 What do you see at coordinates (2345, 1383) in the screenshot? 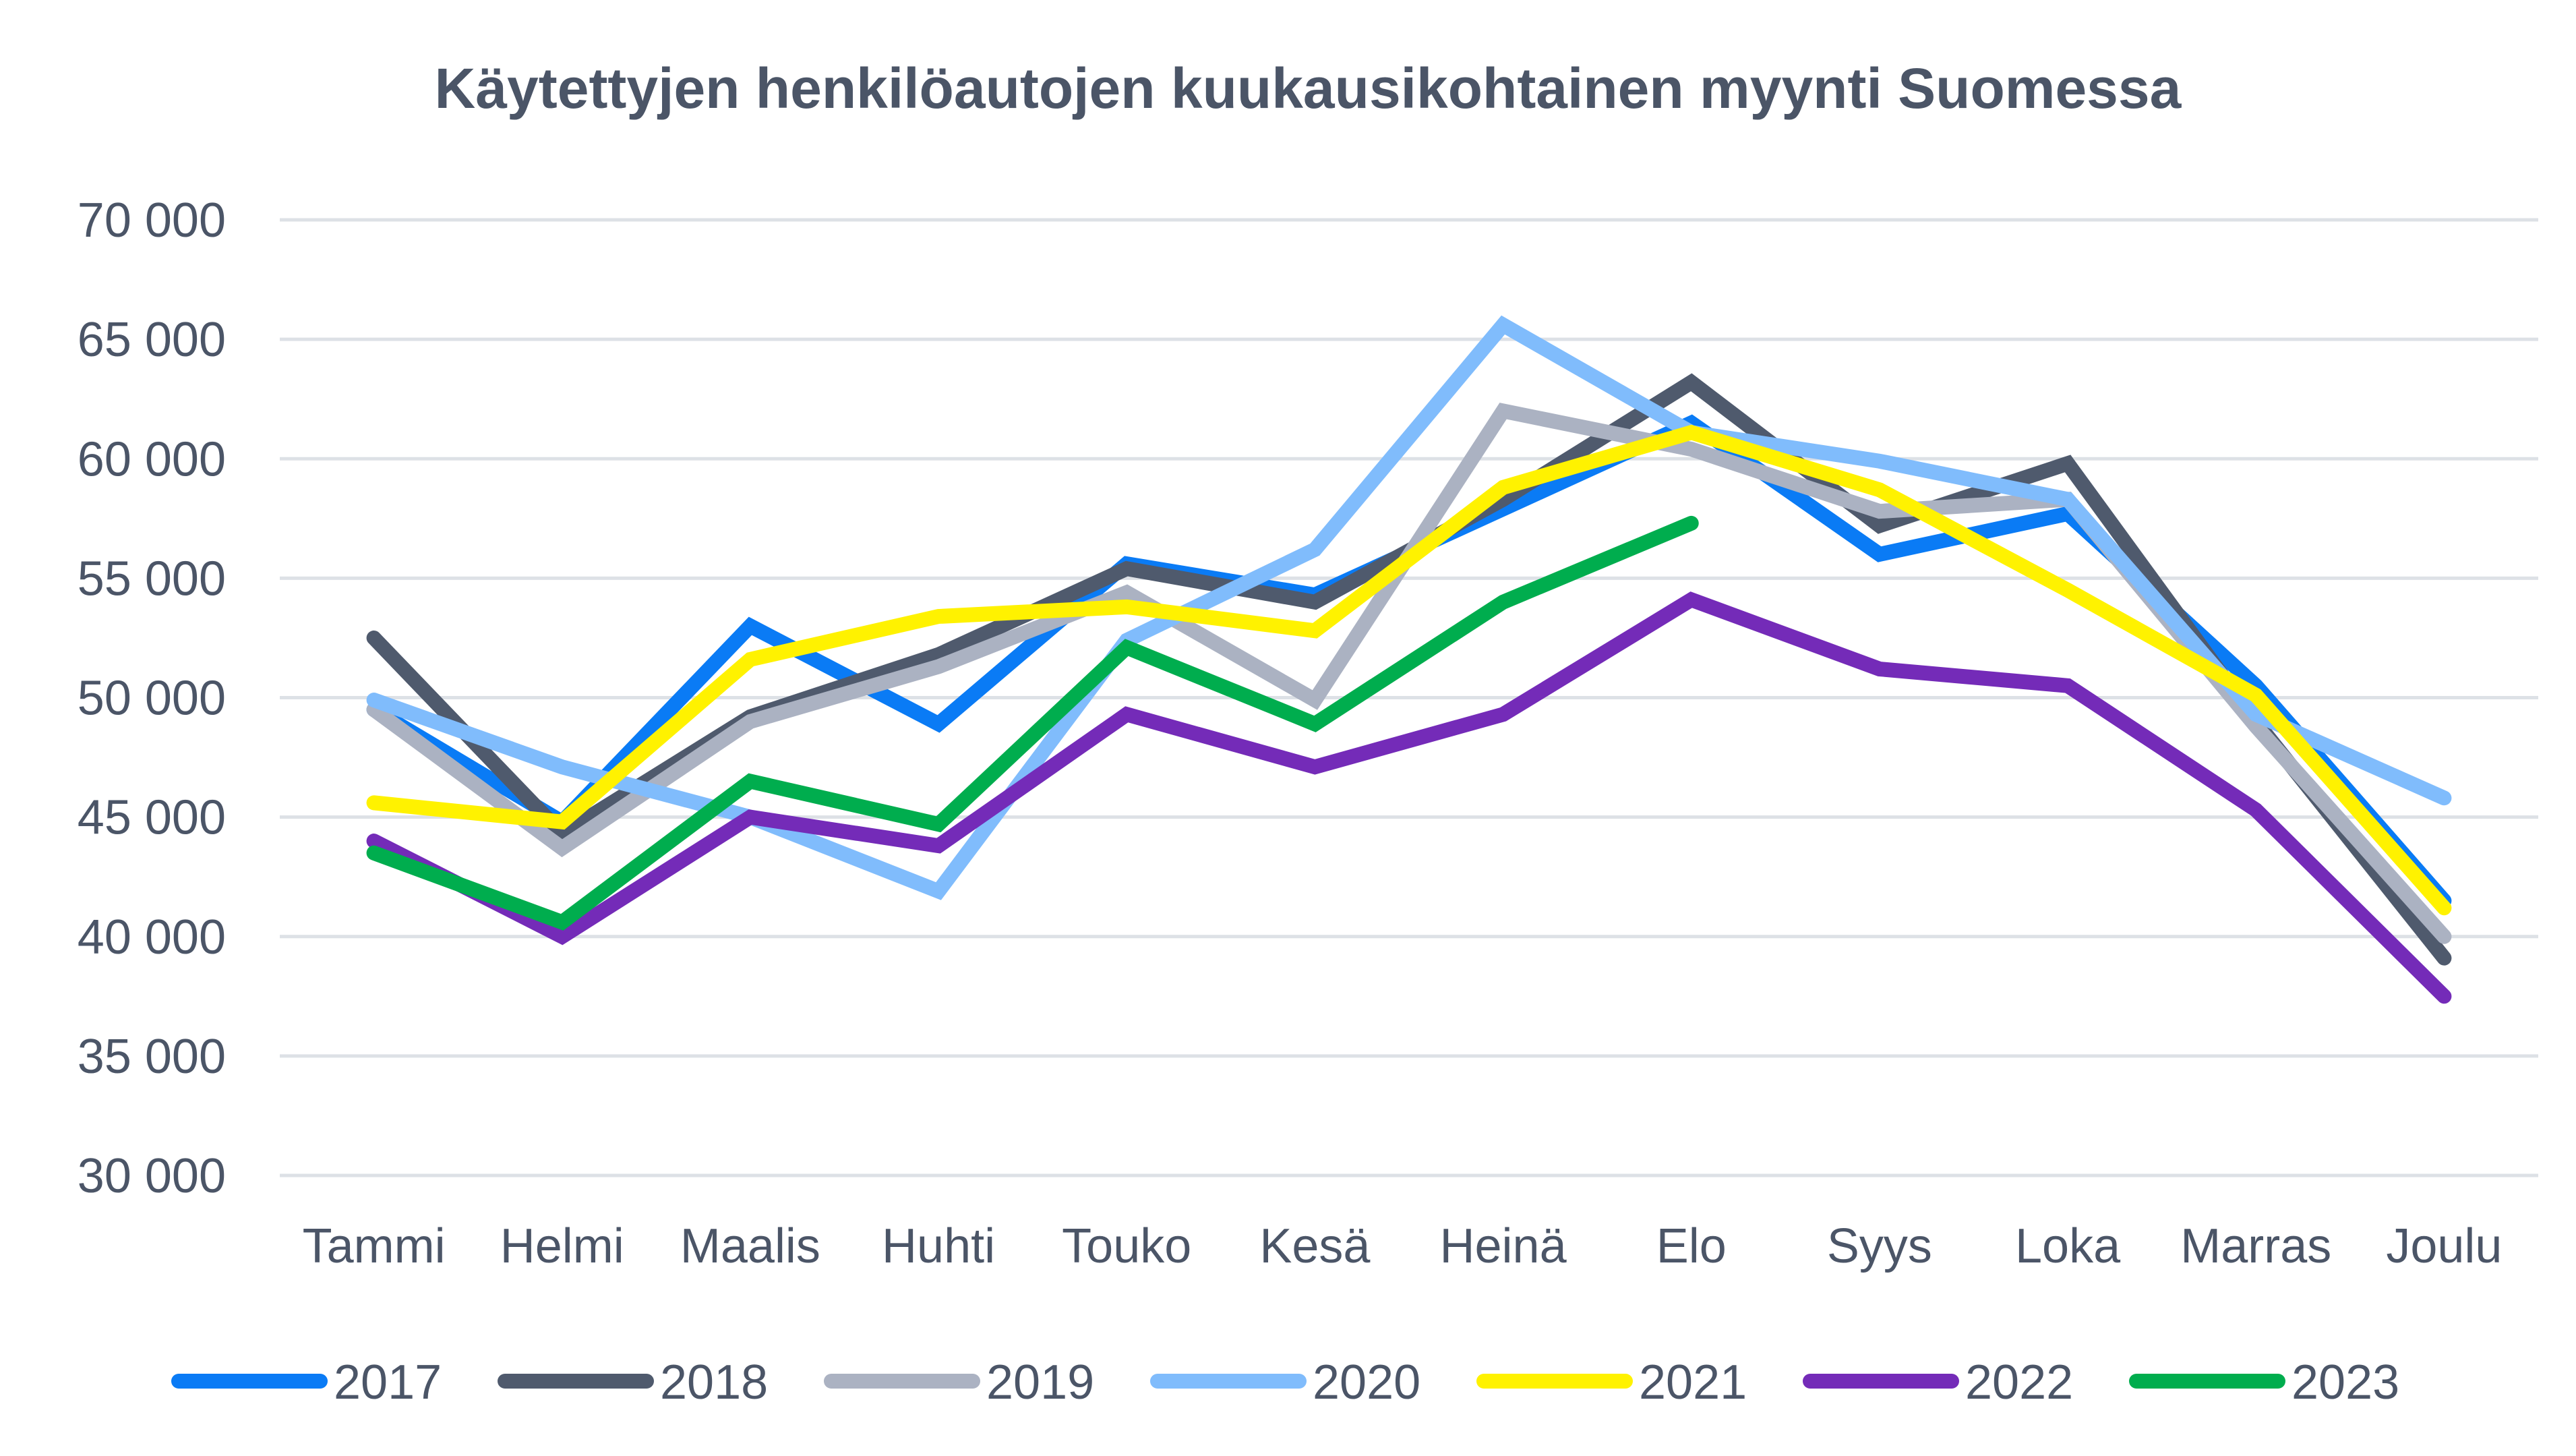
I see `legend-label: 2023` at bounding box center [2345, 1383].